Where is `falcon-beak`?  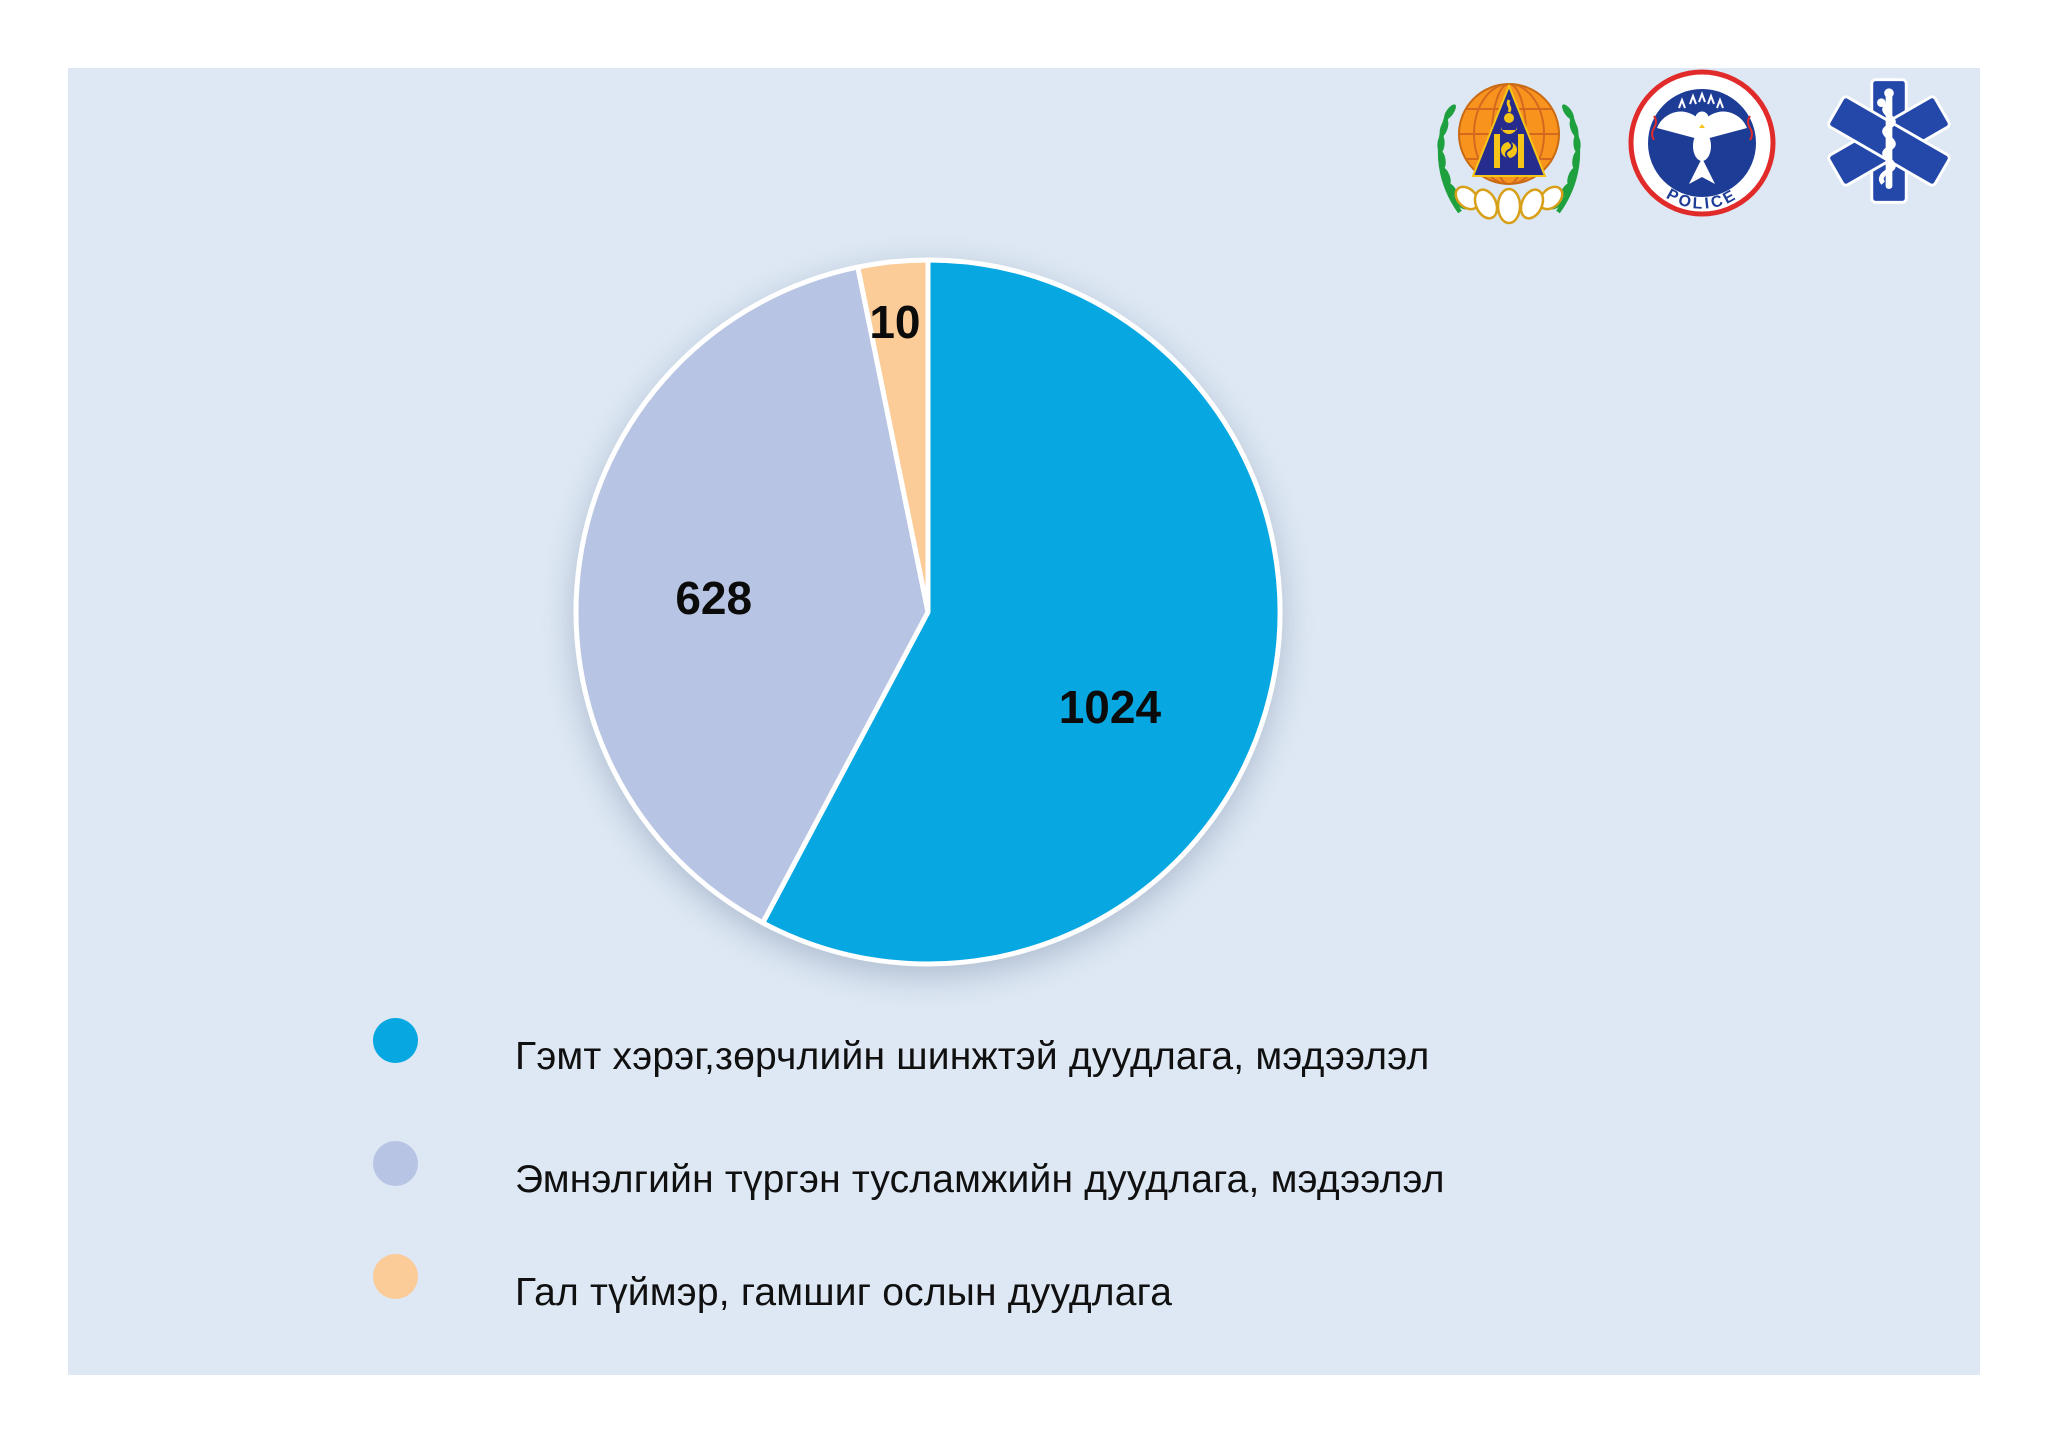
falcon-beak is located at coordinates (1702, 126).